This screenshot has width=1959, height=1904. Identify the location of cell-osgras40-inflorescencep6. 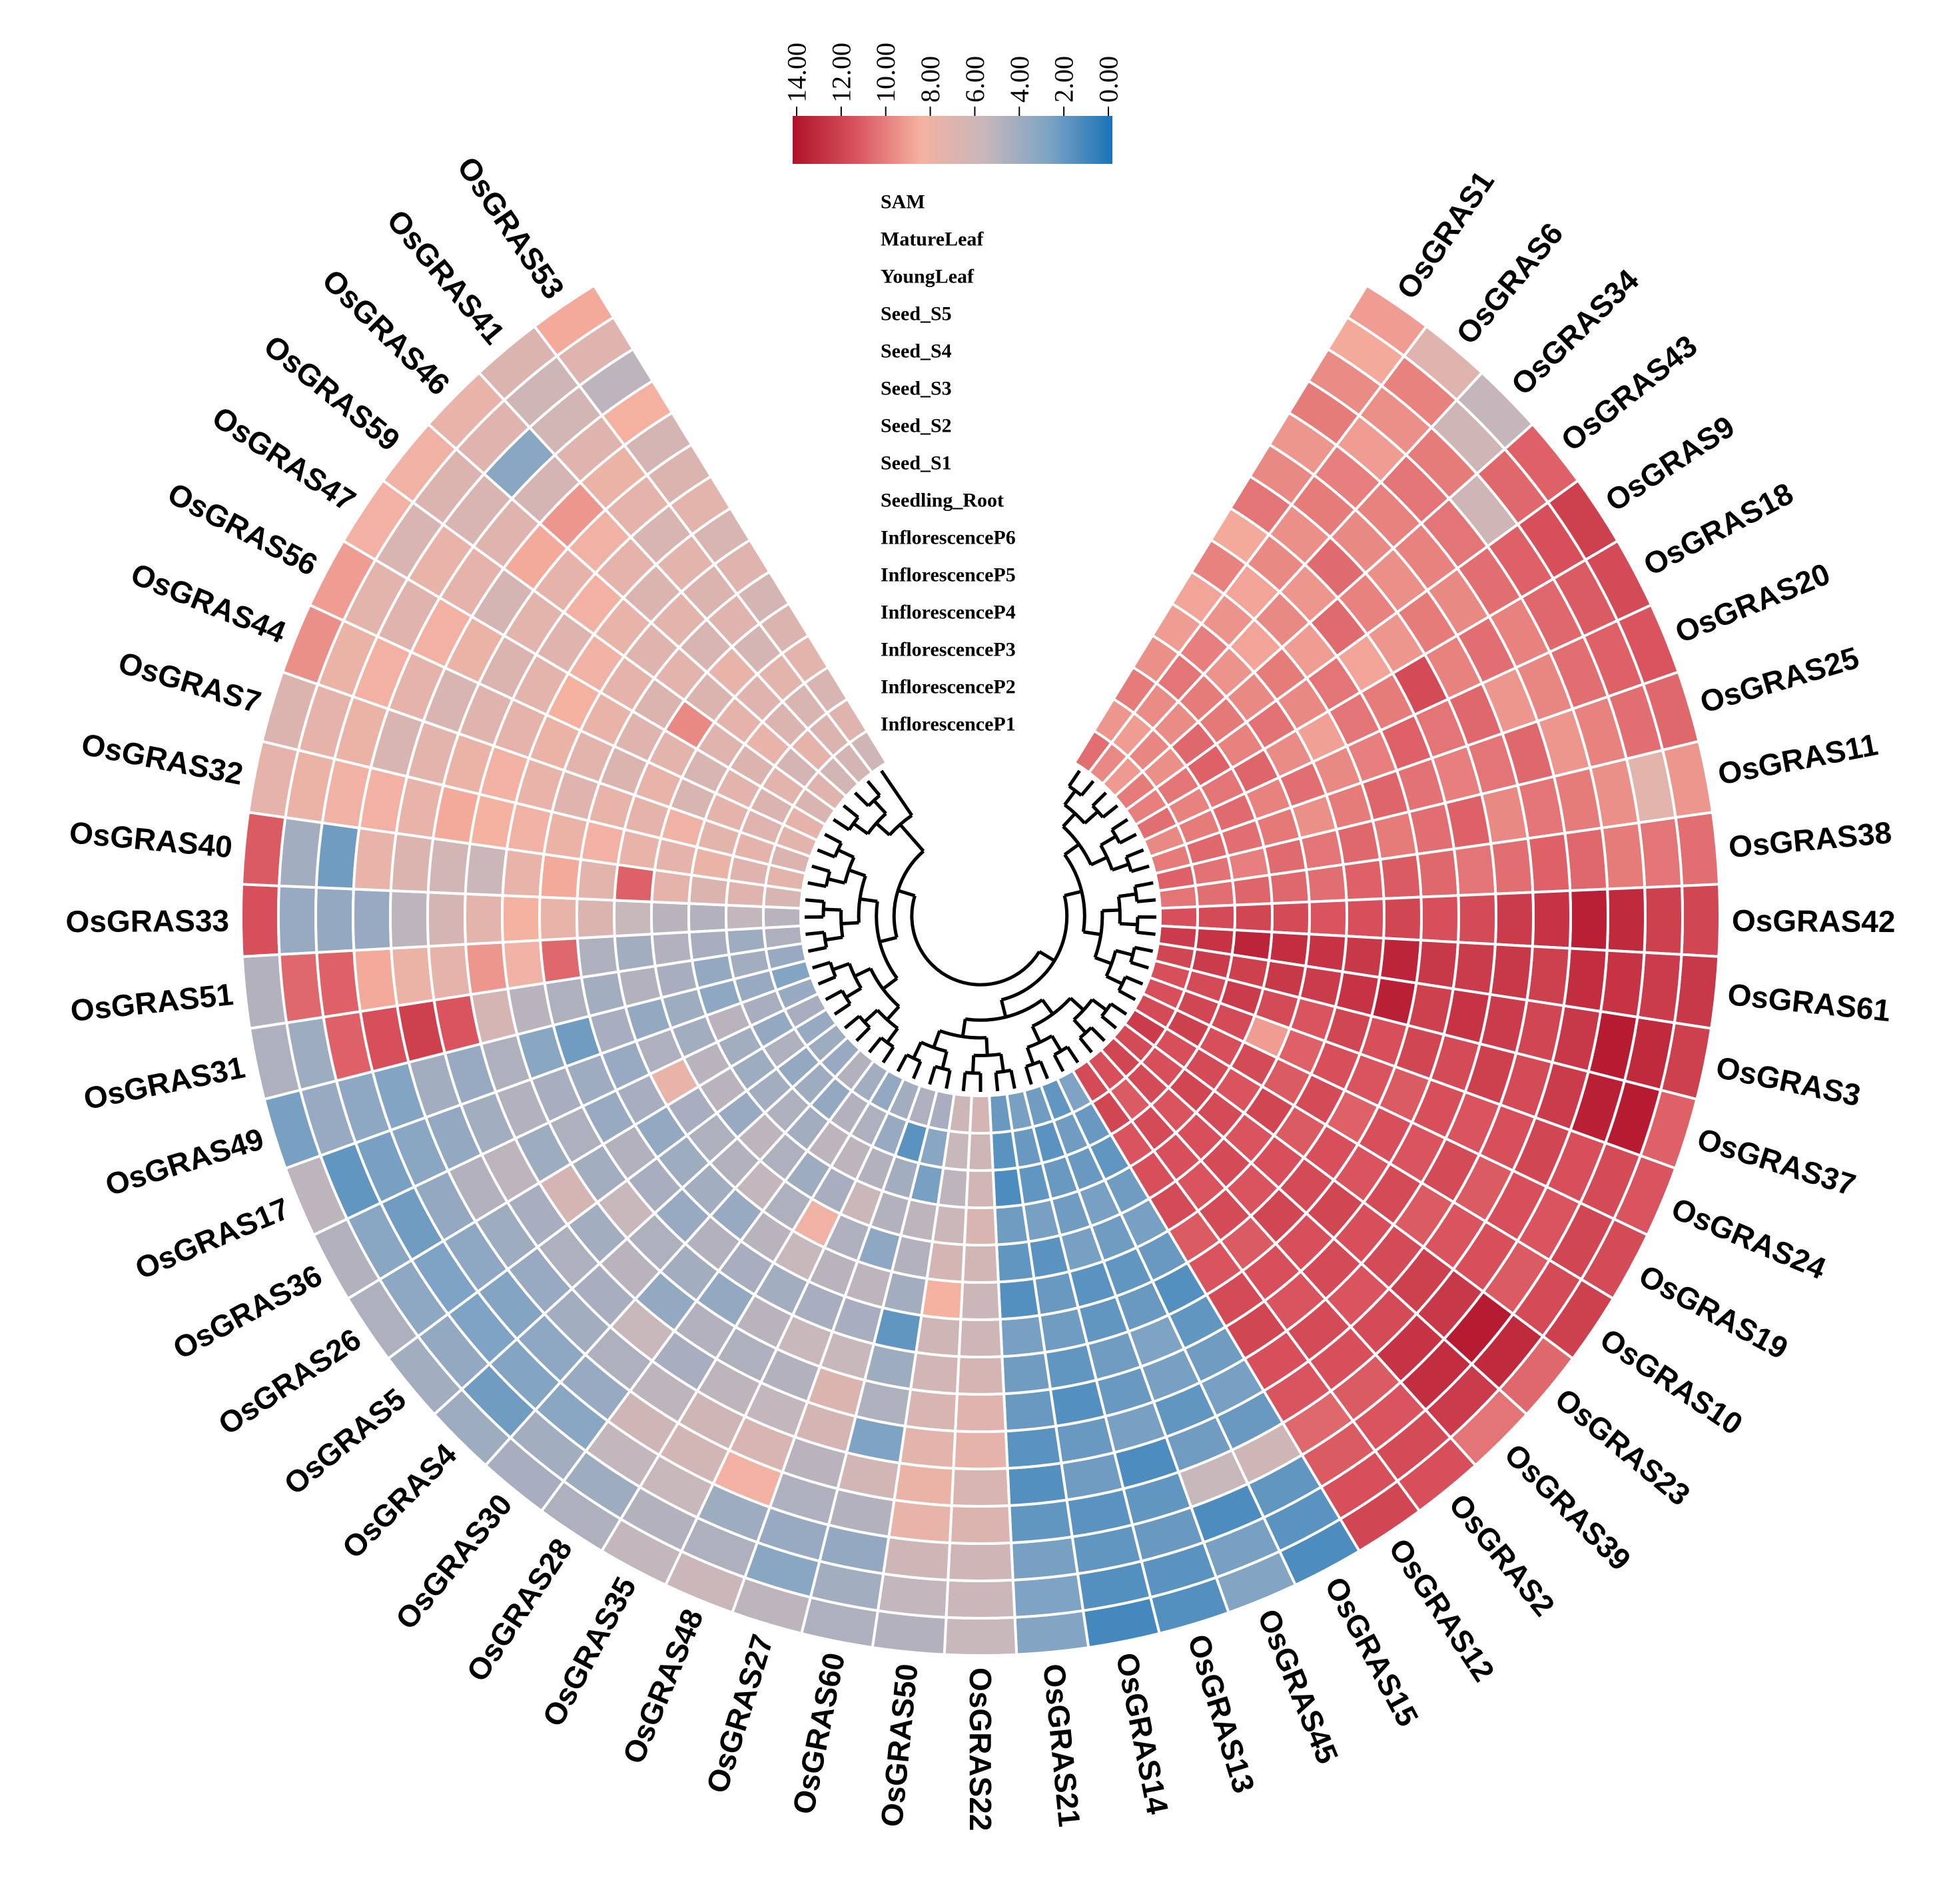
(597, 879).